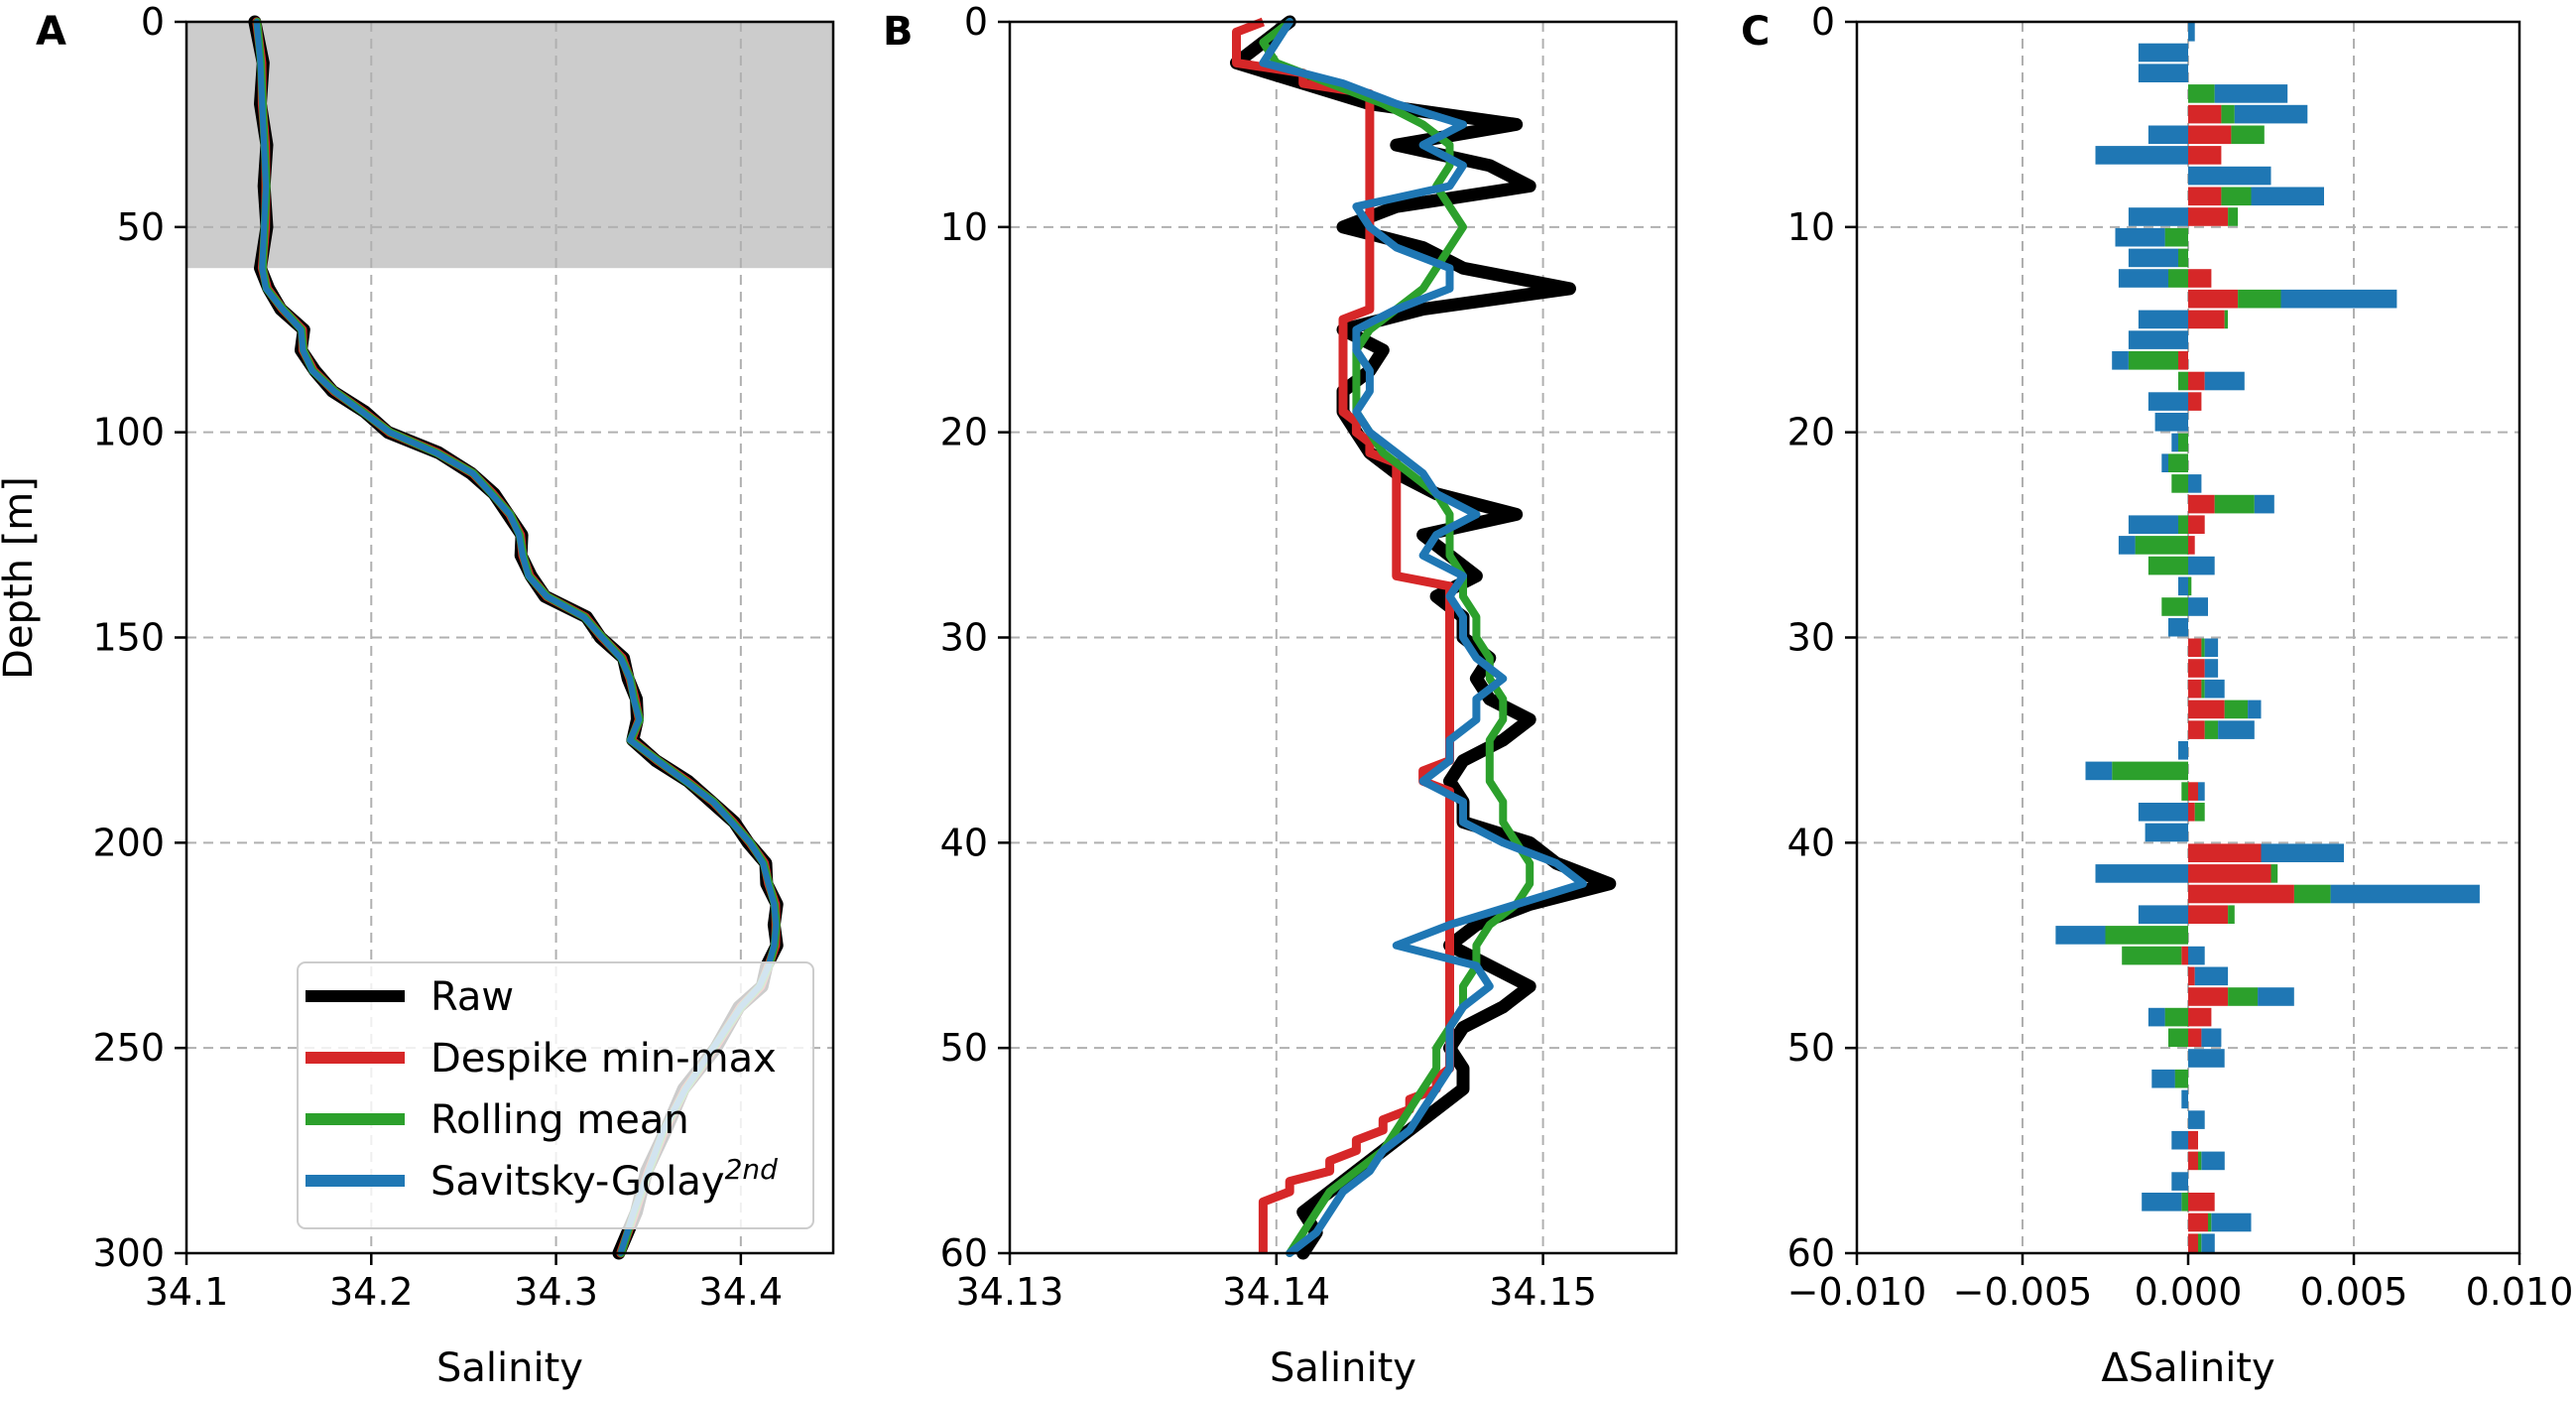 This screenshot has height=1402, width=2576. I want to click on x-tick-label: 34.1, so click(187, 1292).